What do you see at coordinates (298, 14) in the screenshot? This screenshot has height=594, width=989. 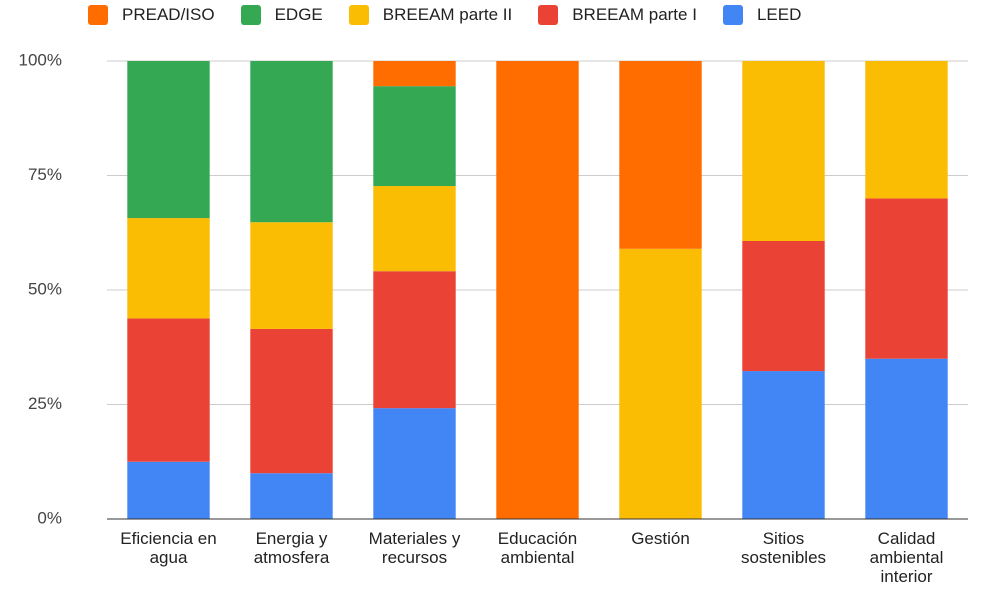 I see `legend-label: EDGE` at bounding box center [298, 14].